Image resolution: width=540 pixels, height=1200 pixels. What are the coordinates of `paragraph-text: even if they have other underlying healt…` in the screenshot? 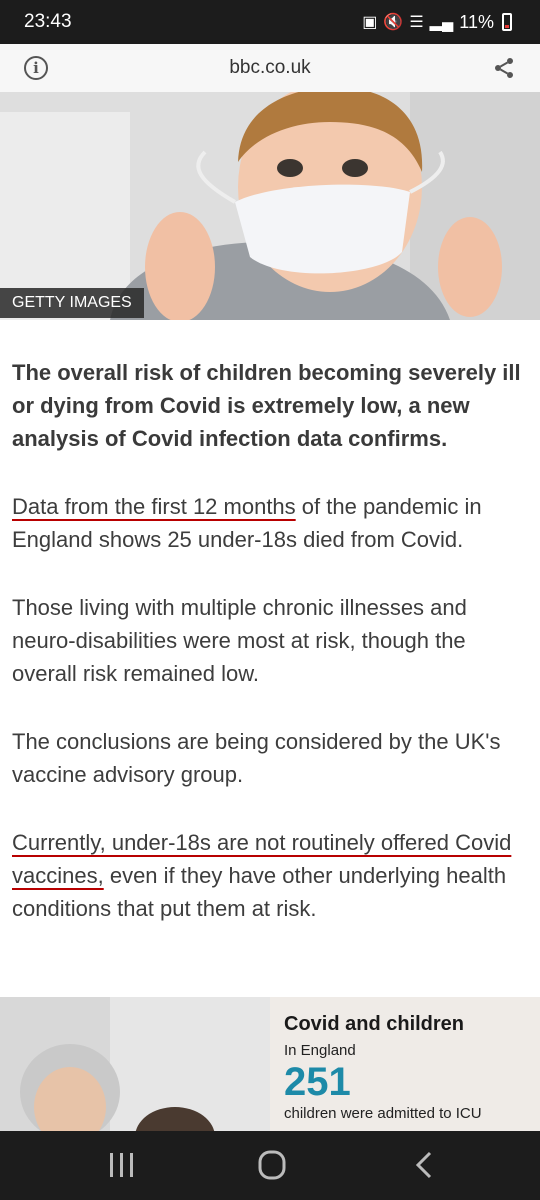 It's located at (259, 892).